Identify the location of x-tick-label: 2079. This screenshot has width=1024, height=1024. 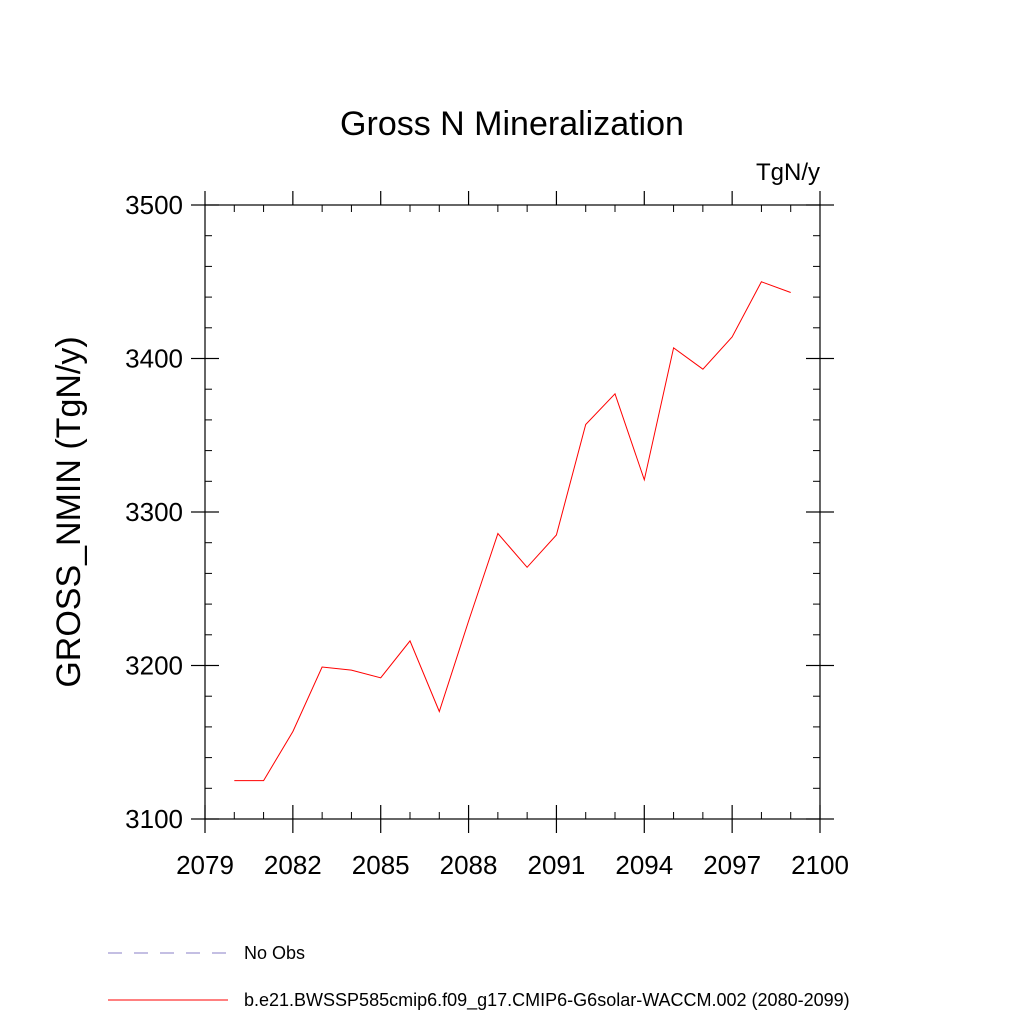
(205, 865).